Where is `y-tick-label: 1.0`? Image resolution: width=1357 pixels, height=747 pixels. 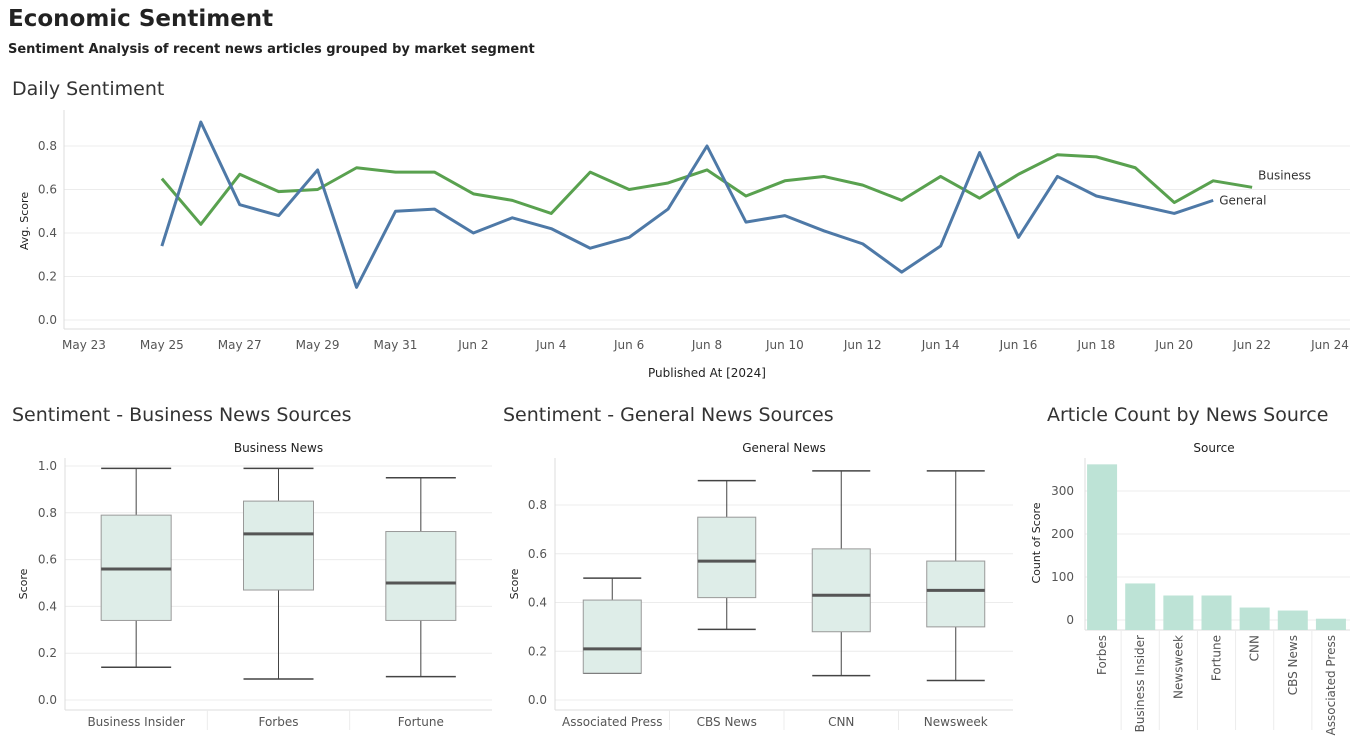
y-tick-label: 1.0 is located at coordinates (47, 466).